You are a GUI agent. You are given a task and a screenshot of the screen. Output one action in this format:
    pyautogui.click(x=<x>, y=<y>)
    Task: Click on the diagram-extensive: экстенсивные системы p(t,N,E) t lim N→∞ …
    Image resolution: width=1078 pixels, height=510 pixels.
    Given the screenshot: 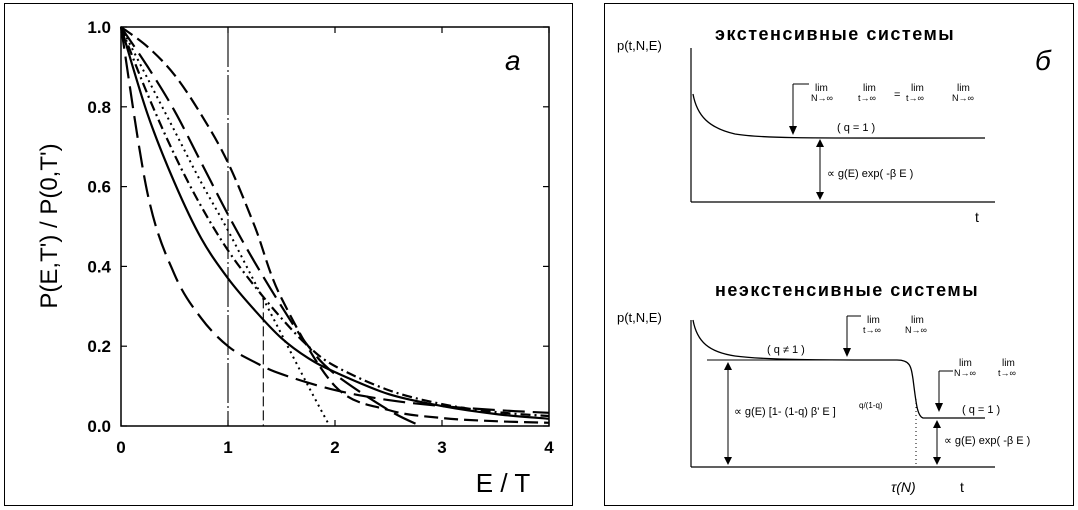 What is the action you would take?
    pyautogui.click(x=806, y=124)
    